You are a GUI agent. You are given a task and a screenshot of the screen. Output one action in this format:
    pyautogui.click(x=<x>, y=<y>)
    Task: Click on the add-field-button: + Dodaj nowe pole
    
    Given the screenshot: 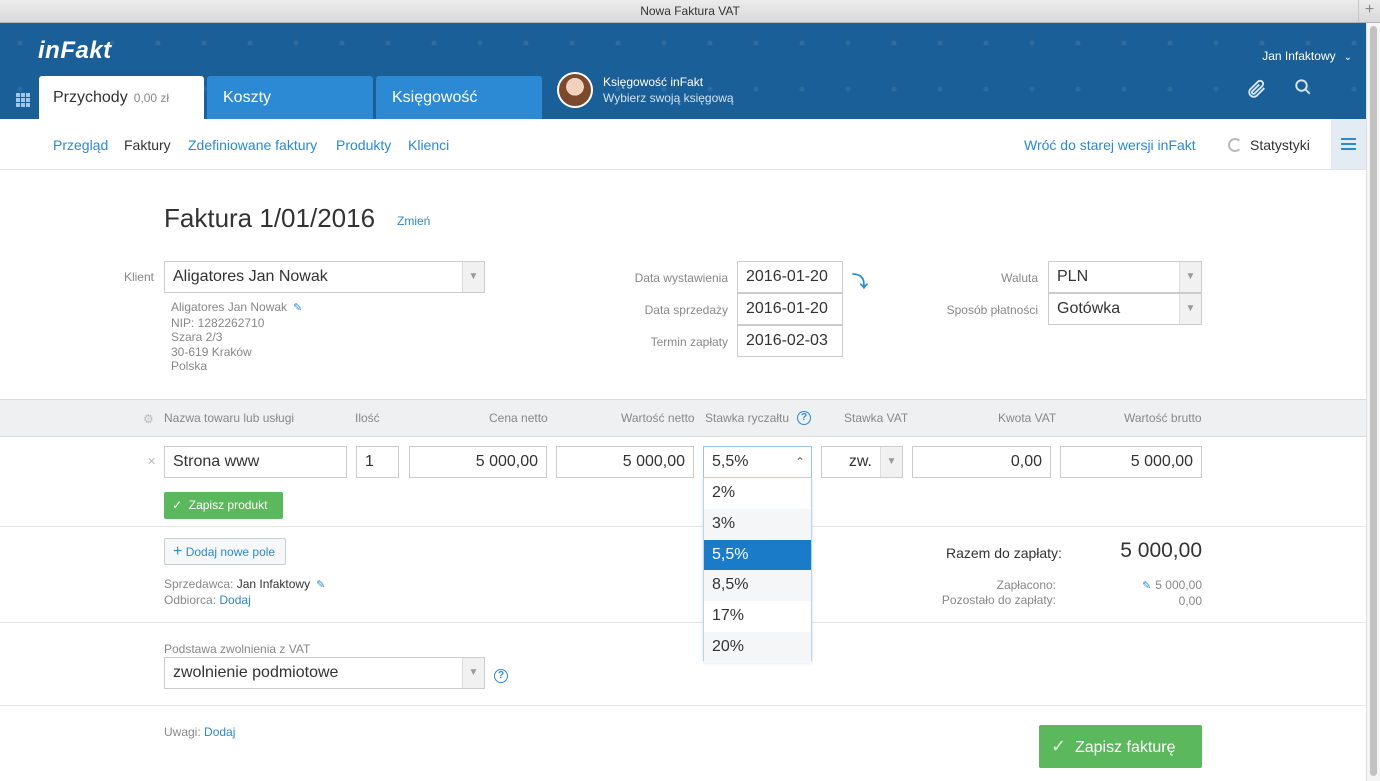 What is the action you would take?
    pyautogui.click(x=225, y=551)
    